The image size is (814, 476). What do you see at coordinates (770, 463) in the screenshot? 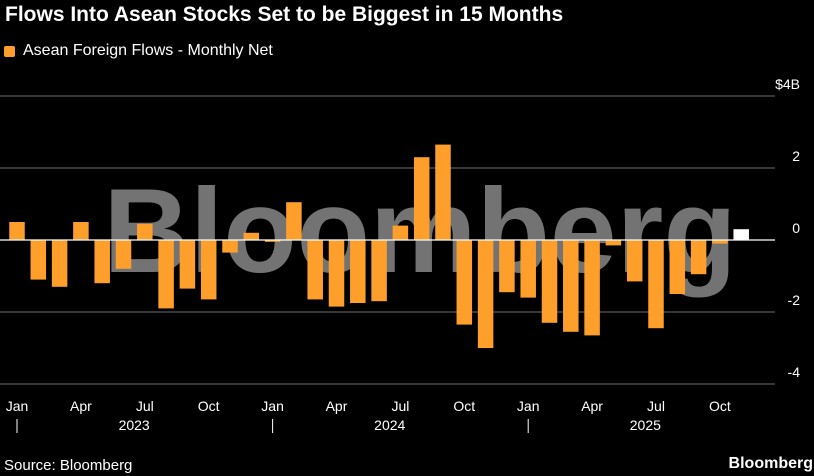
I see `brand-logo: Bloomberg` at bounding box center [770, 463].